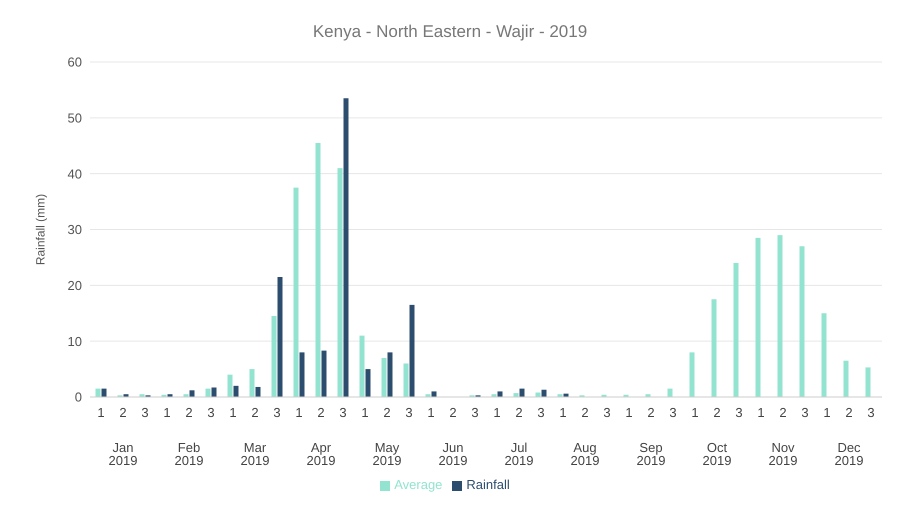 The height and width of the screenshot is (508, 900). What do you see at coordinates (418, 484) in the screenshot?
I see `legend-label: Average` at bounding box center [418, 484].